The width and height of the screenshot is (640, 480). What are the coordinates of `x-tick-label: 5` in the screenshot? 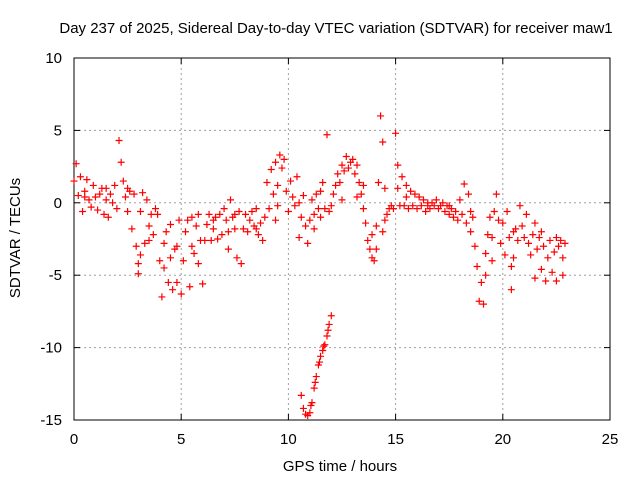 It's located at (181, 439).